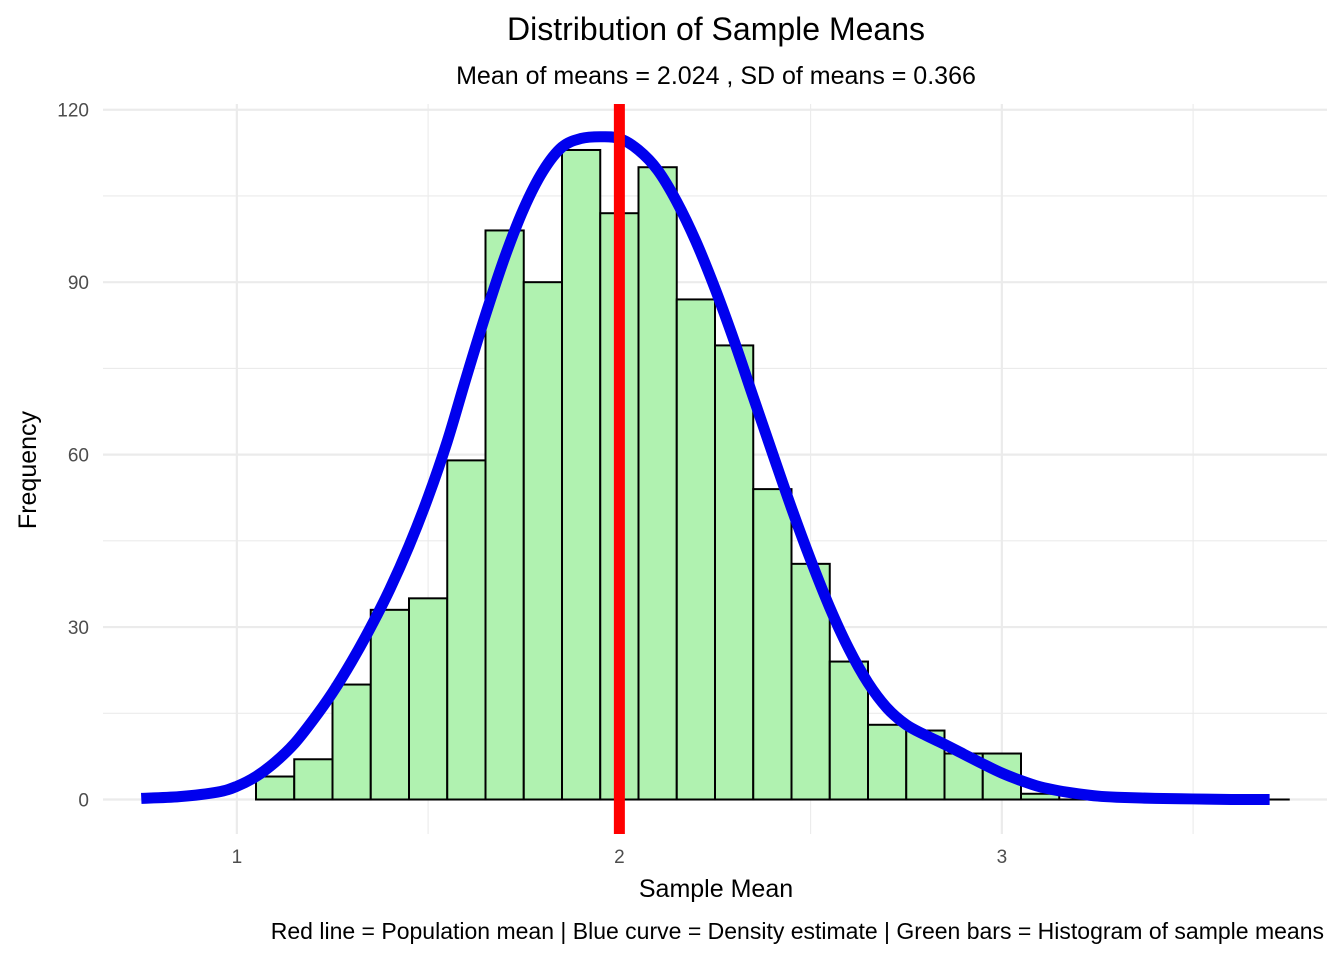  Describe the element at coordinates (83, 801) in the screenshot. I see `y-tick-label: 0` at that location.